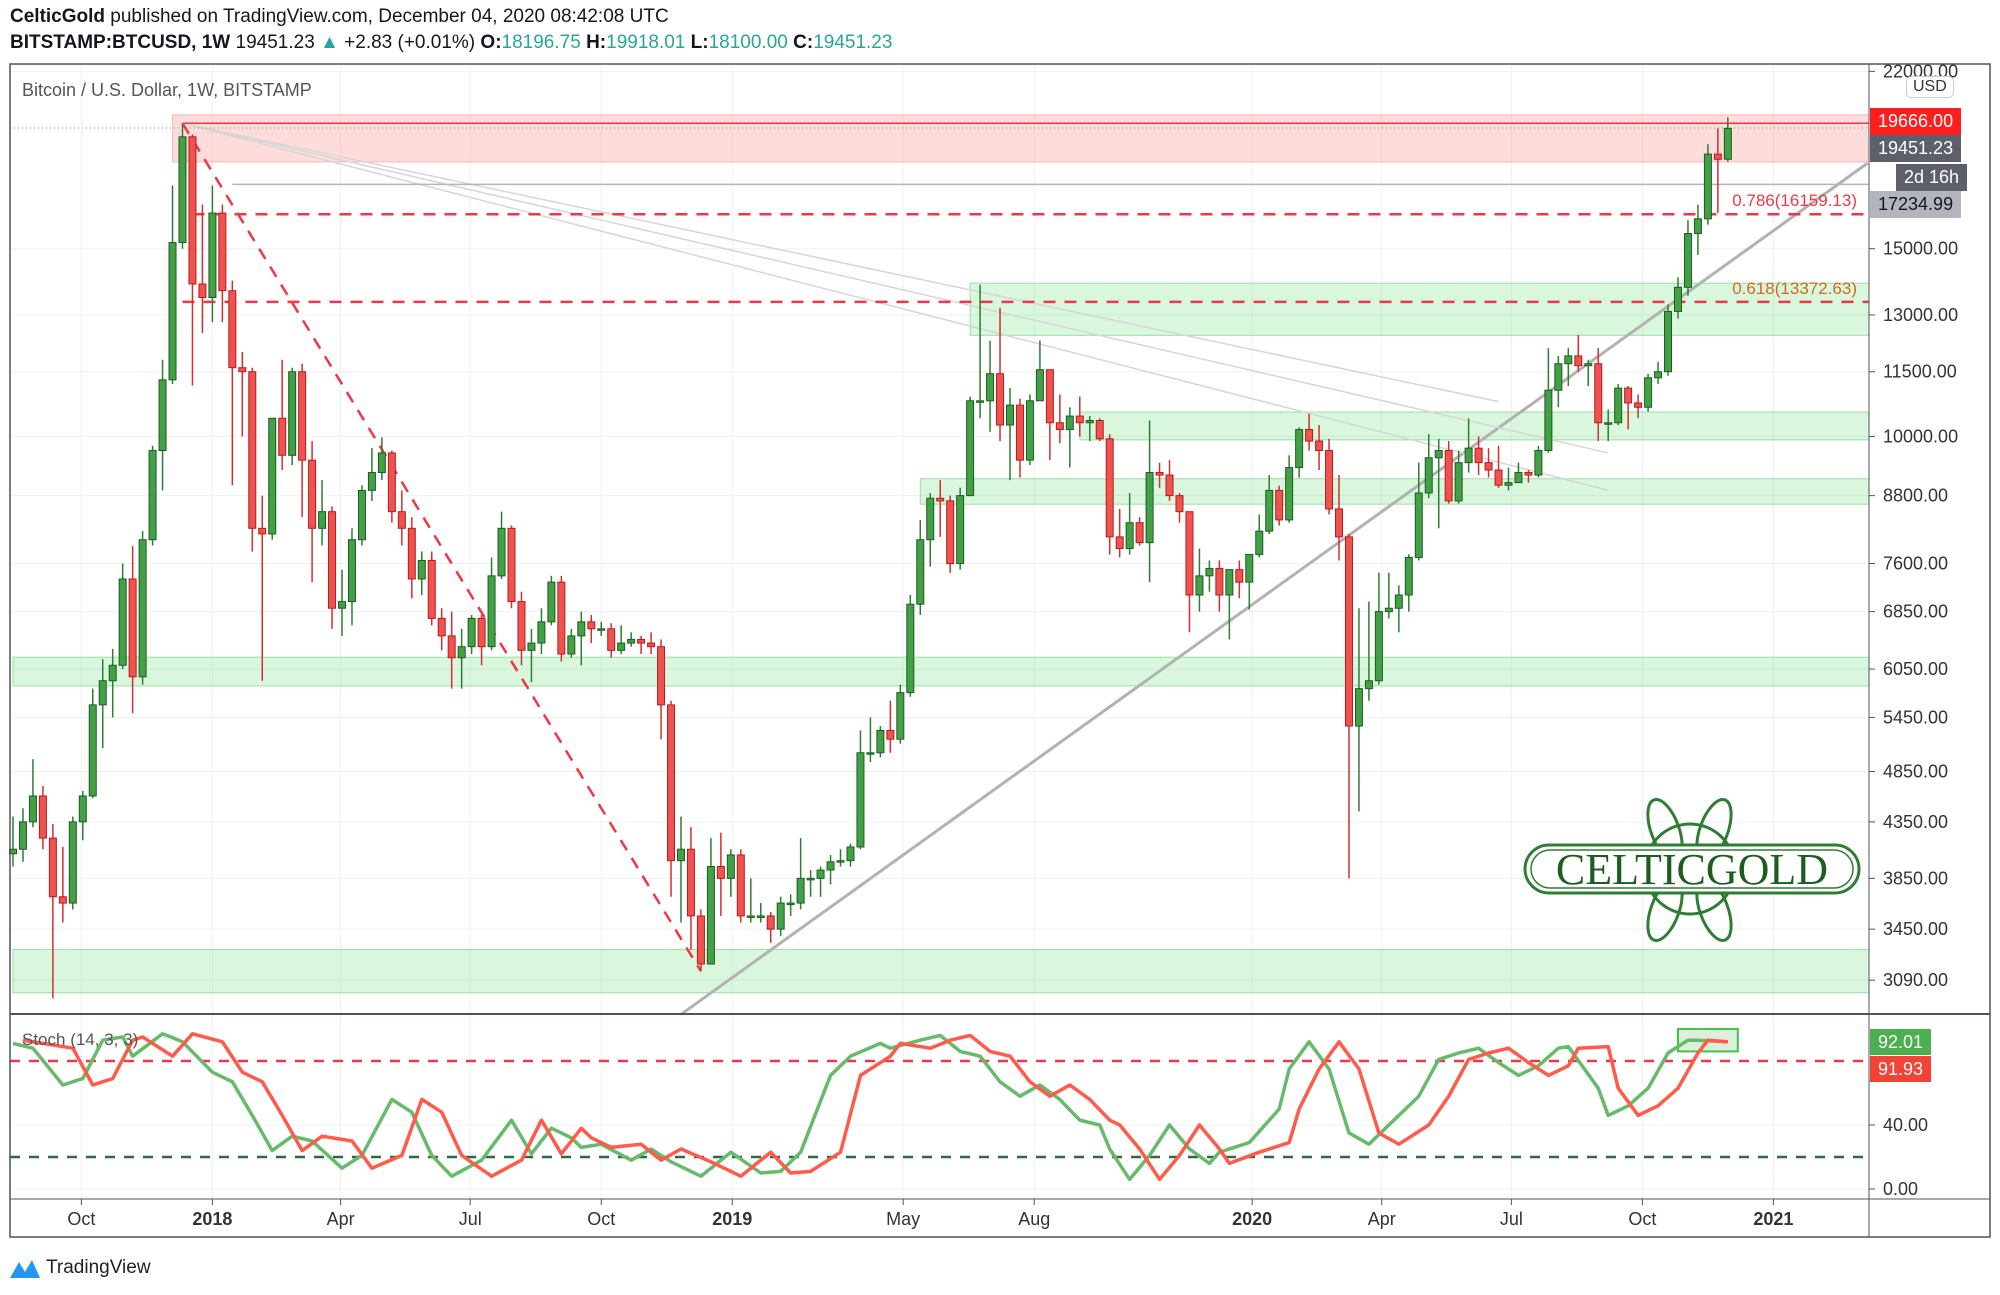 The width and height of the screenshot is (2000, 1295). What do you see at coordinates (167, 90) in the screenshot?
I see `chart-title: Bitcoin / U.S. Dollar, 1W, BITSTAMP` at bounding box center [167, 90].